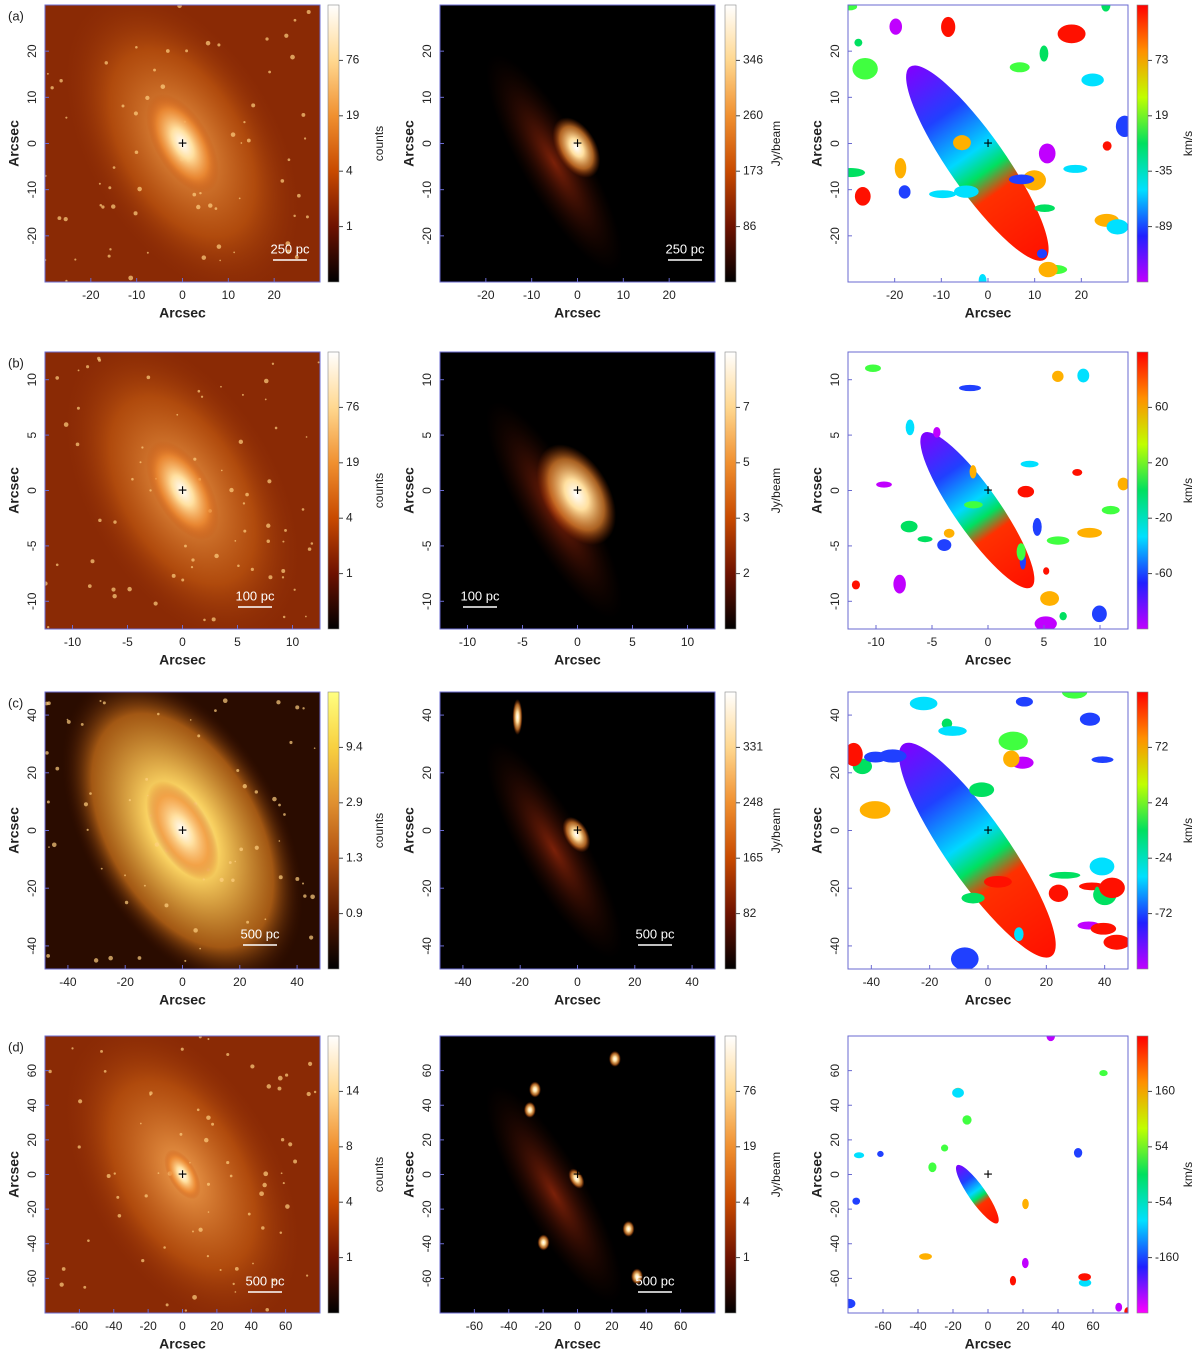  I want to click on colorbar-label: Jy/beam, so click(776, 143).